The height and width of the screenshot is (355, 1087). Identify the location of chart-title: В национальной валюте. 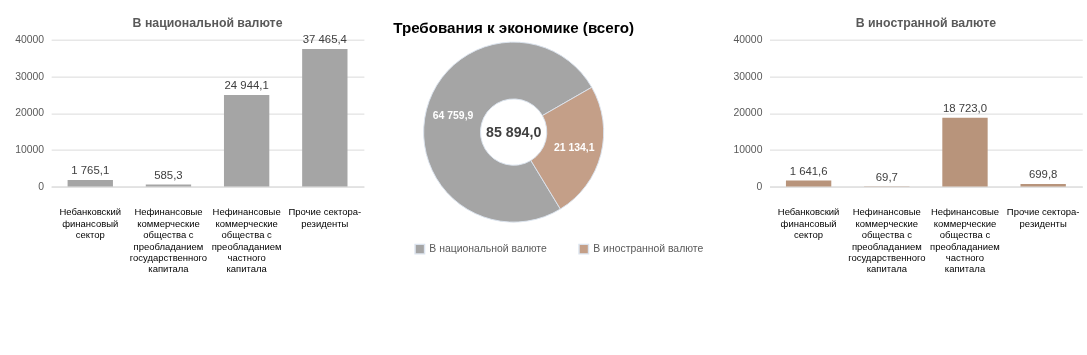
(207, 23).